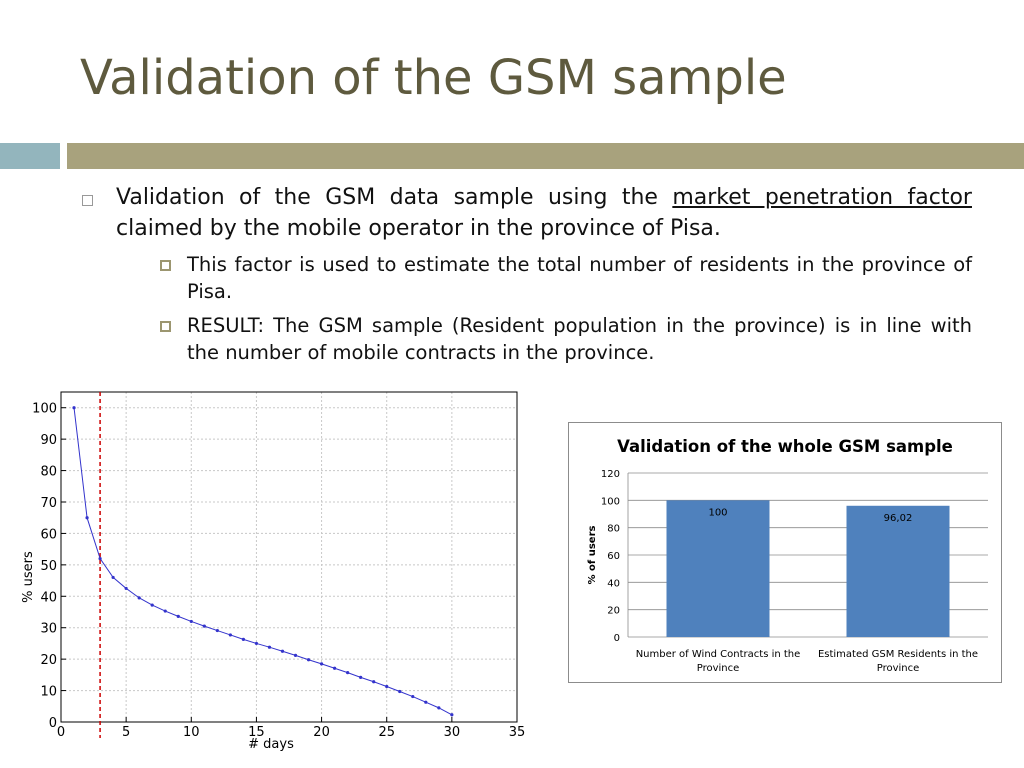 The image size is (1024, 768). What do you see at coordinates (256, 732) in the screenshot?
I see `tick-label-x: 15` at bounding box center [256, 732].